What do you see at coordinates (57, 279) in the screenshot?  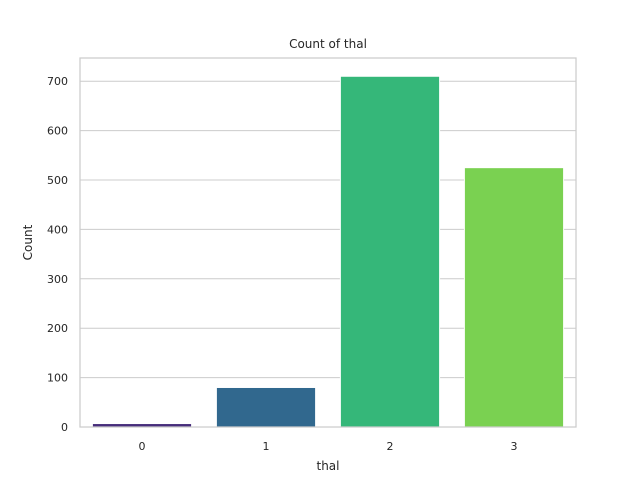 I see `y-tick-label: 300` at bounding box center [57, 279].